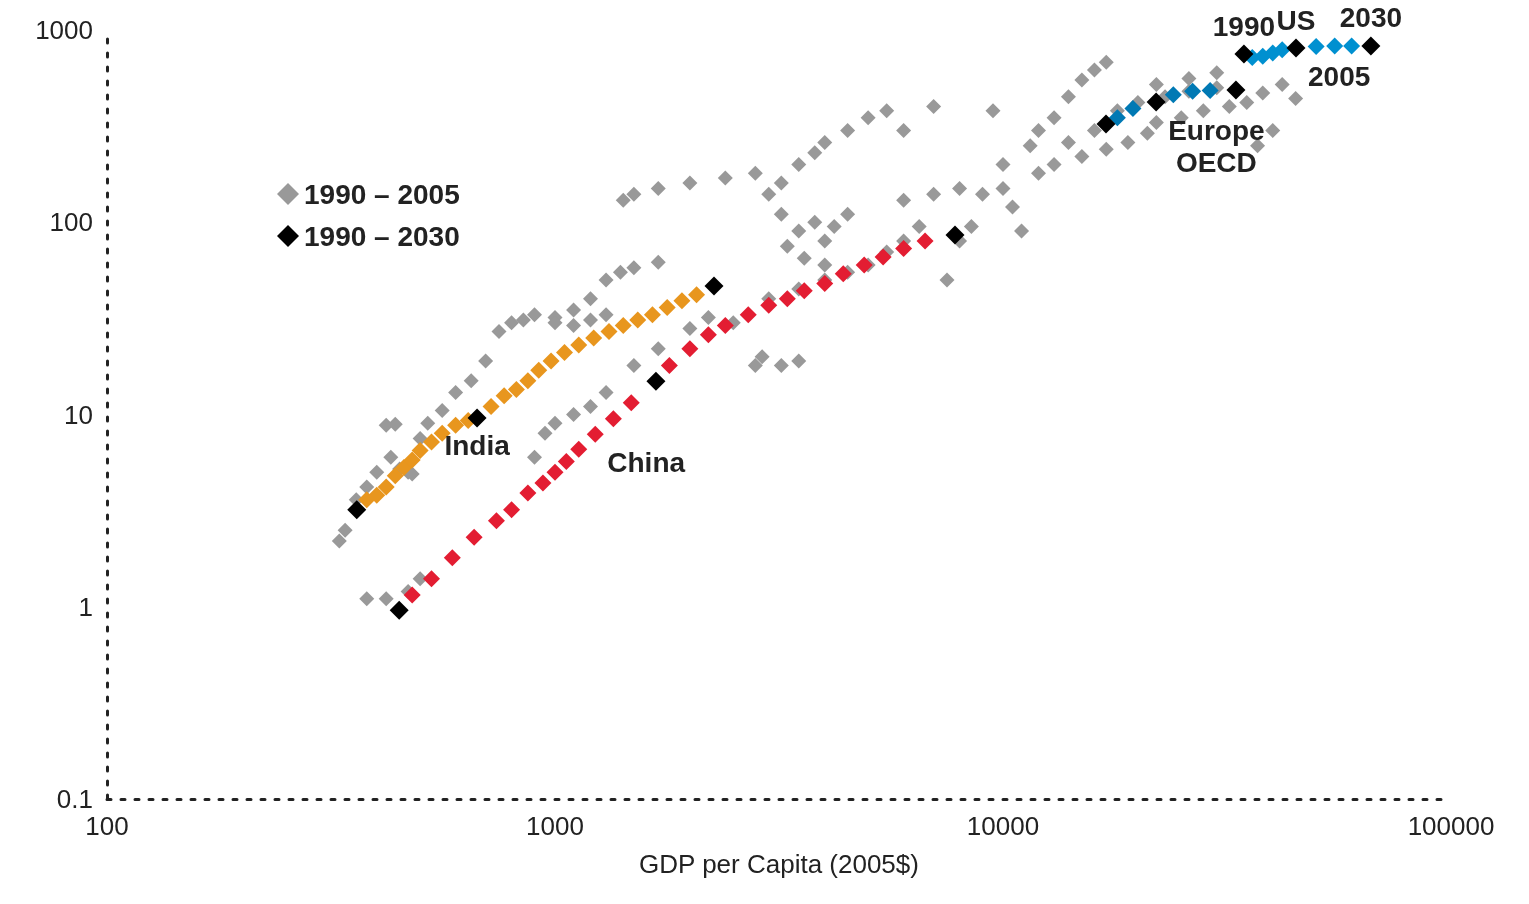  What do you see at coordinates (78, 414) in the screenshot?
I see `y-tick-label: 10` at bounding box center [78, 414].